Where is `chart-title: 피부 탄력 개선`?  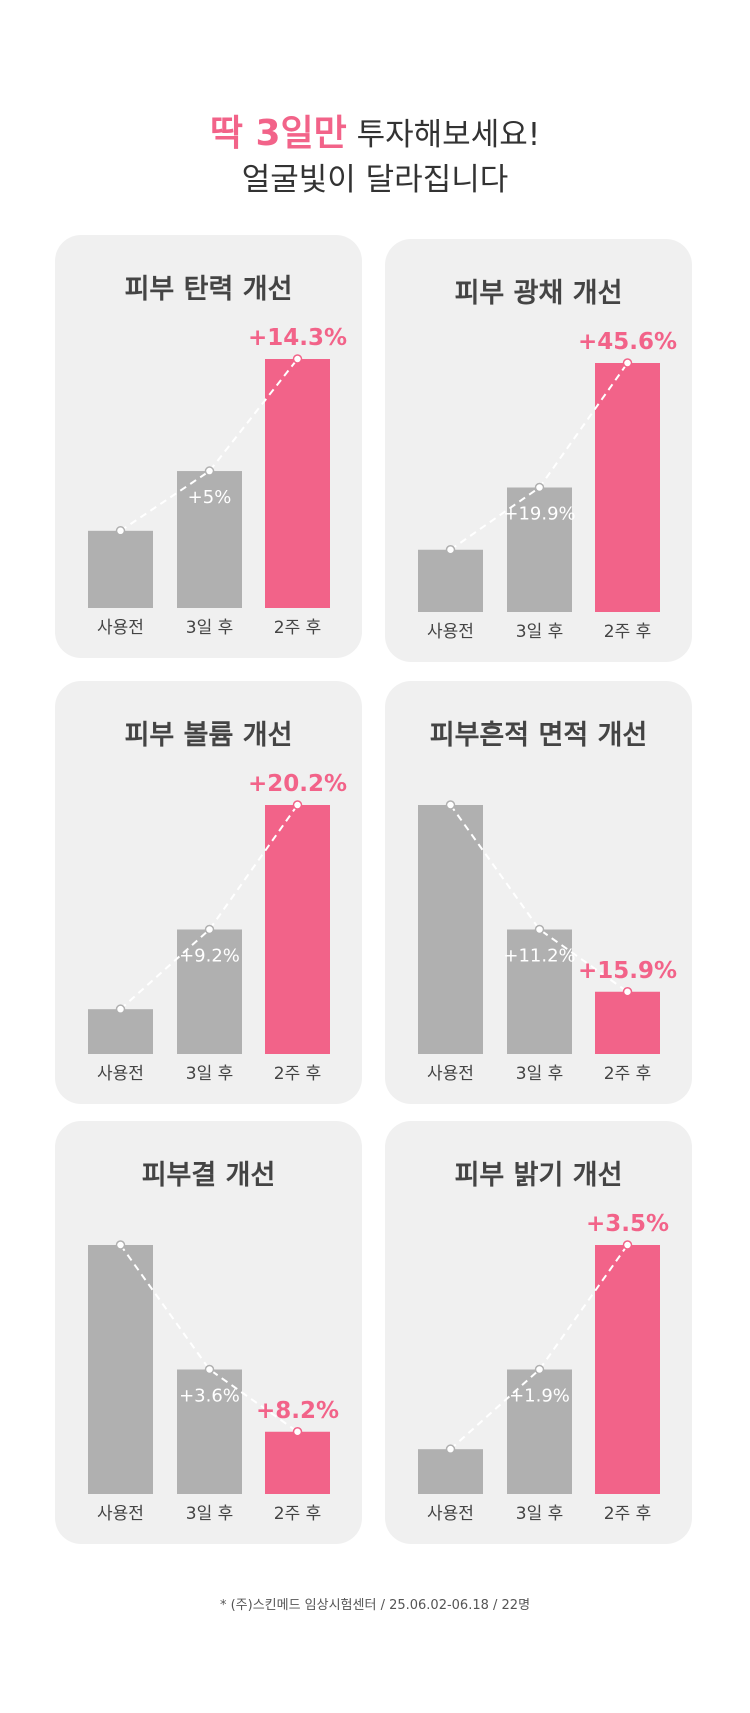 chart-title: 피부 탄력 개선 is located at coordinates (208, 289).